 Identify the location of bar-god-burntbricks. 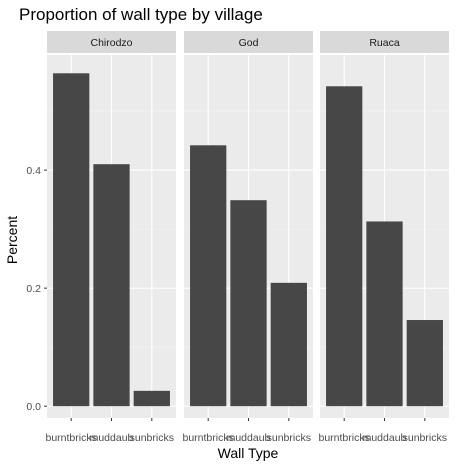
(208, 276).